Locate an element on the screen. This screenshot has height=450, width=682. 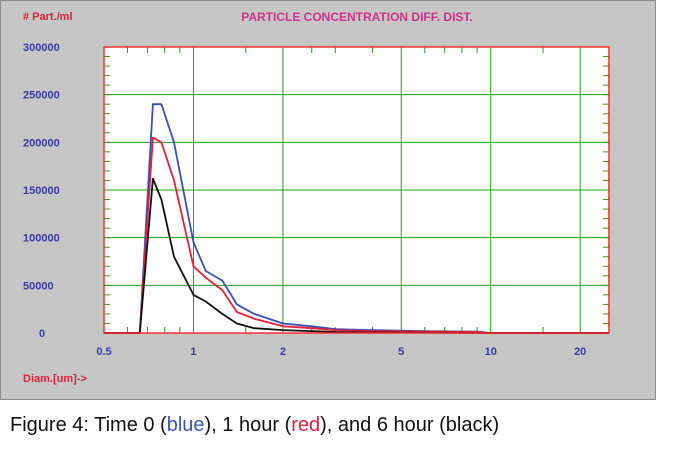
x-axis-label: Diam.[um]-> is located at coordinates (55, 379).